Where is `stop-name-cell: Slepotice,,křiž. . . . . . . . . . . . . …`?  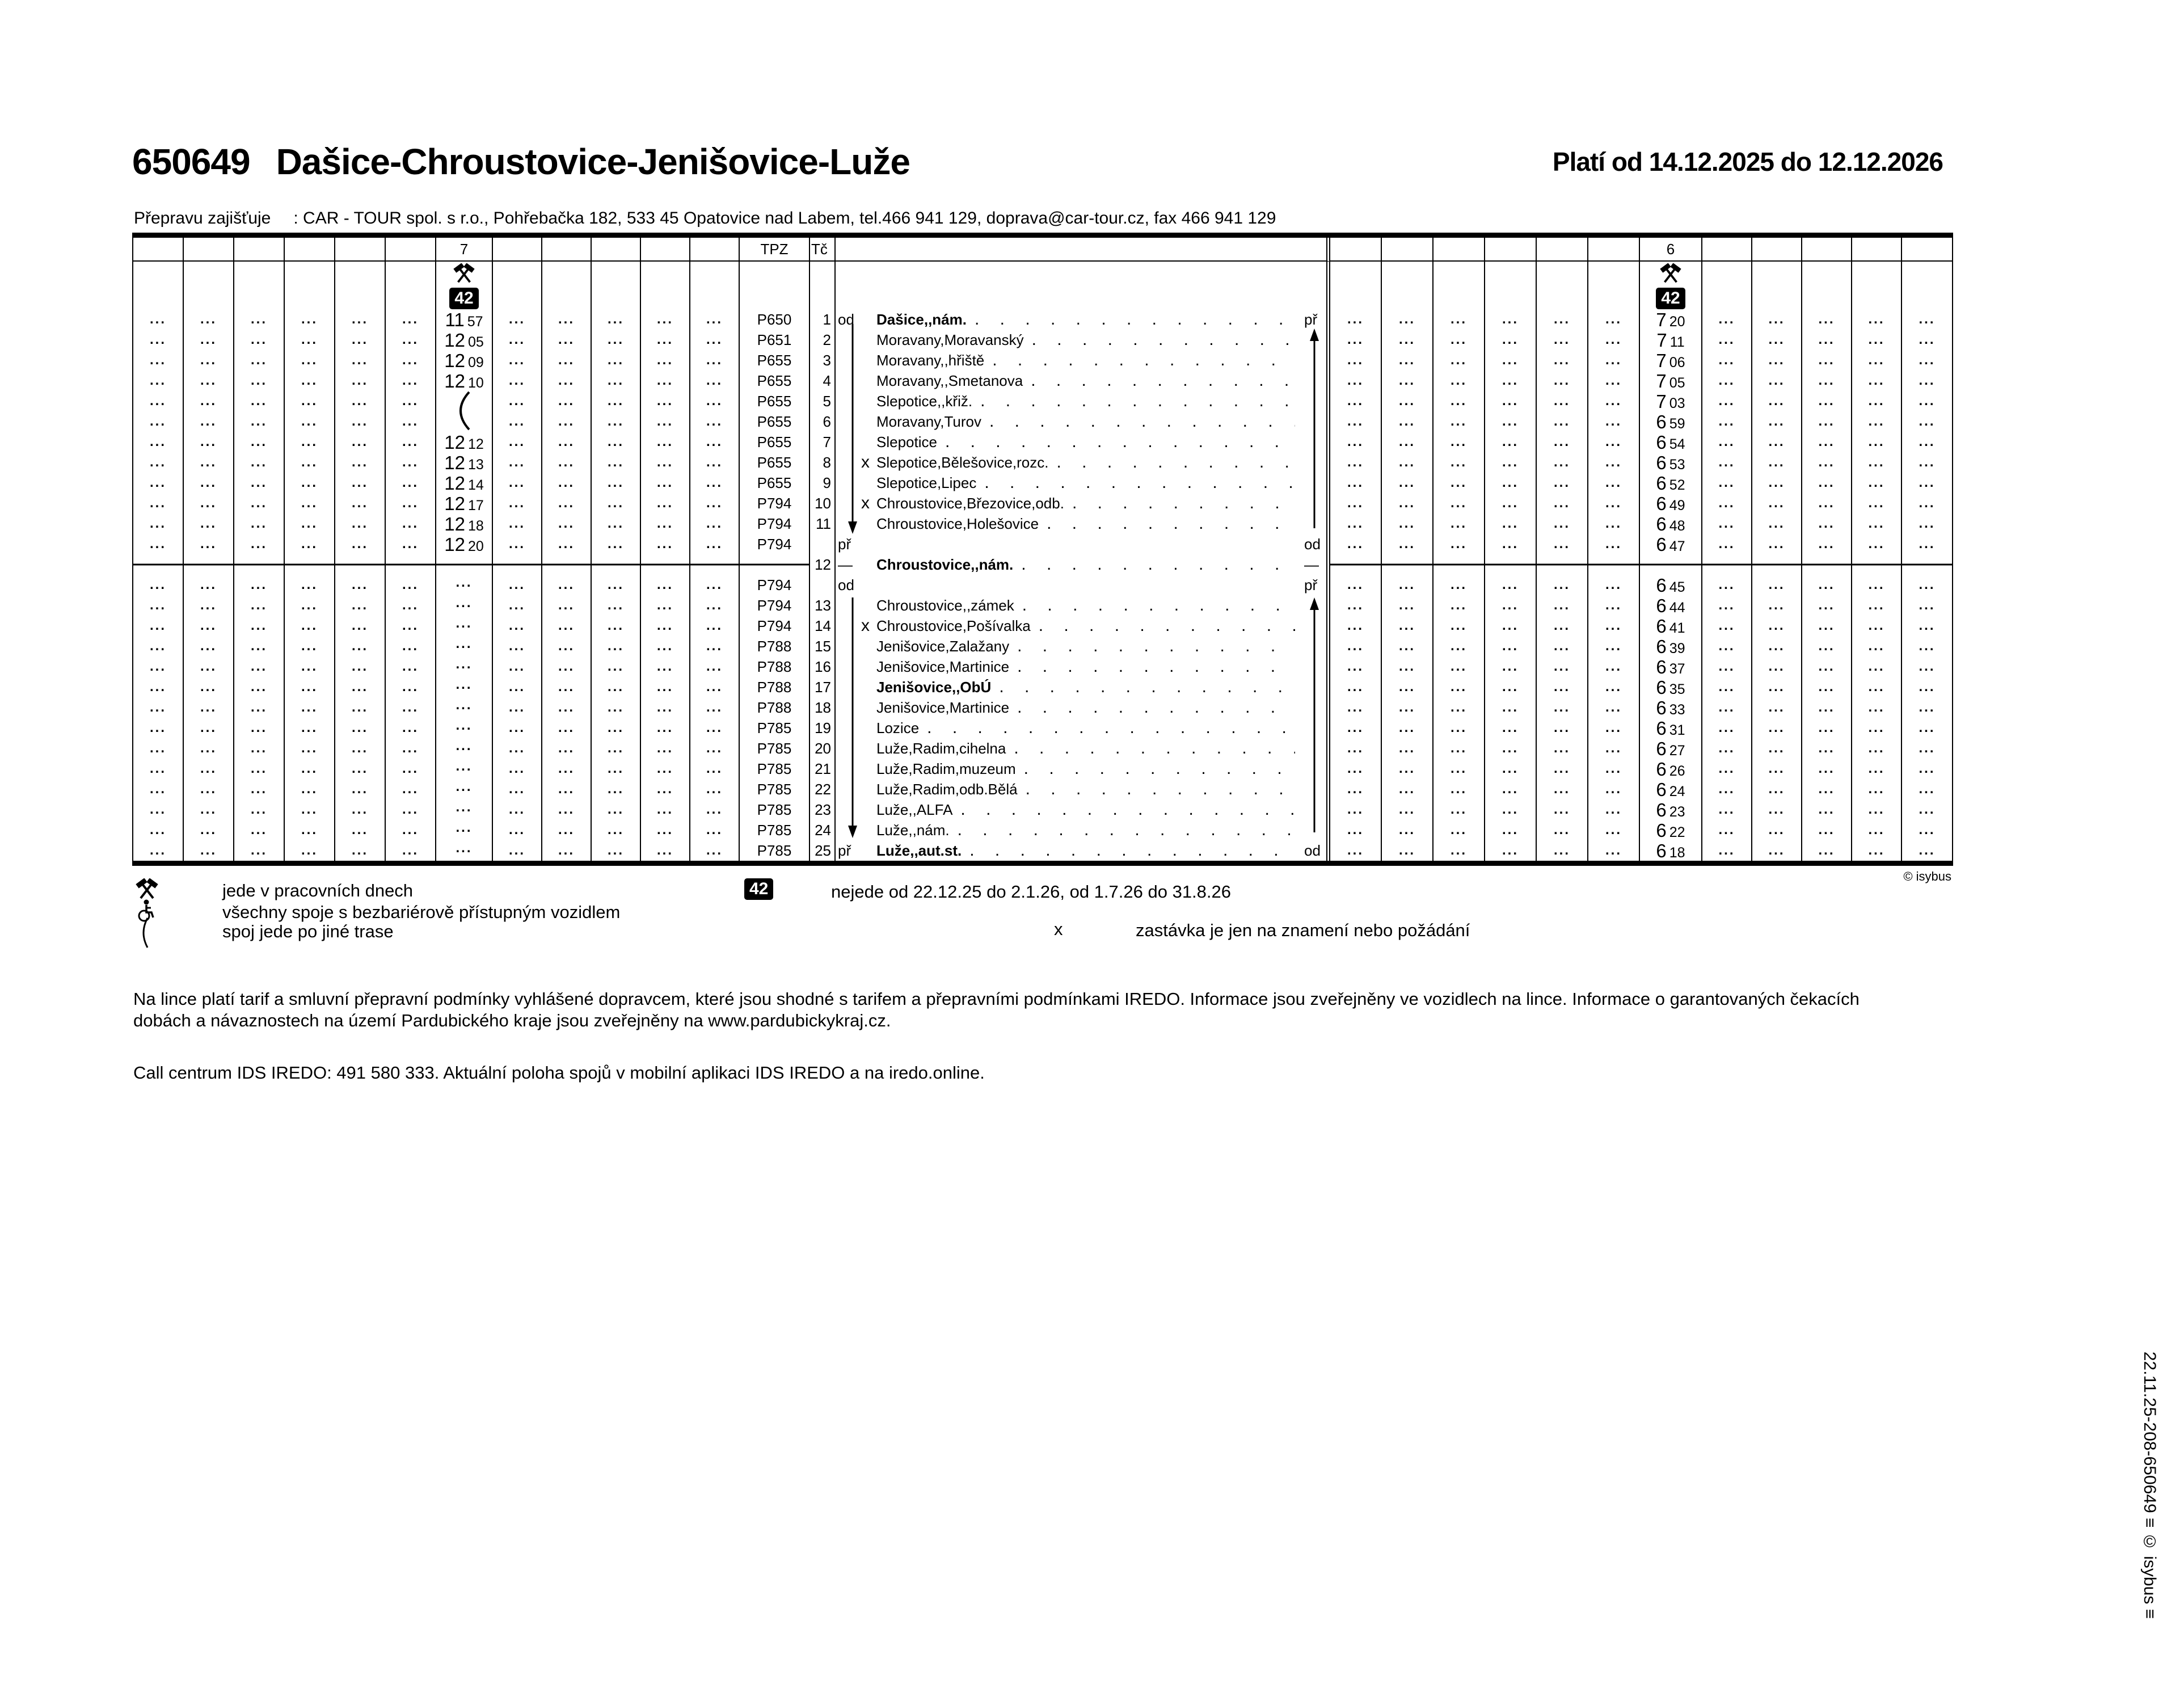 stop-name-cell: Slepotice,,křiž. . . . . . . . . . . . . … is located at coordinates (1089, 401).